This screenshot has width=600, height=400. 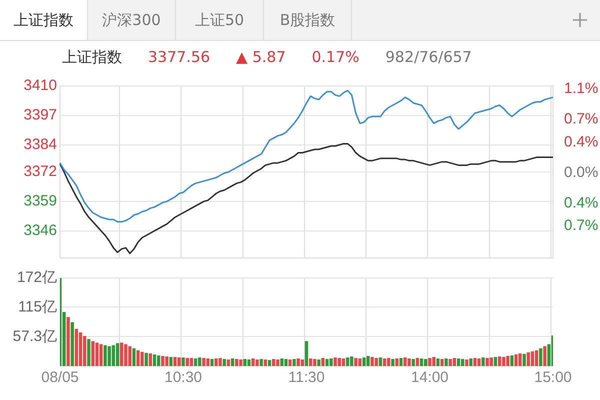 What do you see at coordinates (34, 336) in the screenshot?
I see `y-tick-label: 57.3亿` at bounding box center [34, 336].